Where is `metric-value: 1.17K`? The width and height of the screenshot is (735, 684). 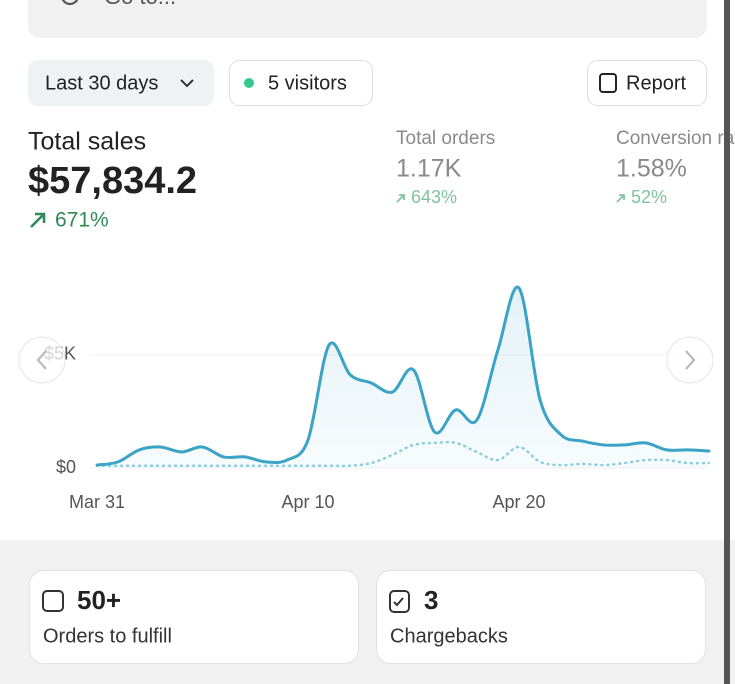 metric-value: 1.17K is located at coordinates (429, 169).